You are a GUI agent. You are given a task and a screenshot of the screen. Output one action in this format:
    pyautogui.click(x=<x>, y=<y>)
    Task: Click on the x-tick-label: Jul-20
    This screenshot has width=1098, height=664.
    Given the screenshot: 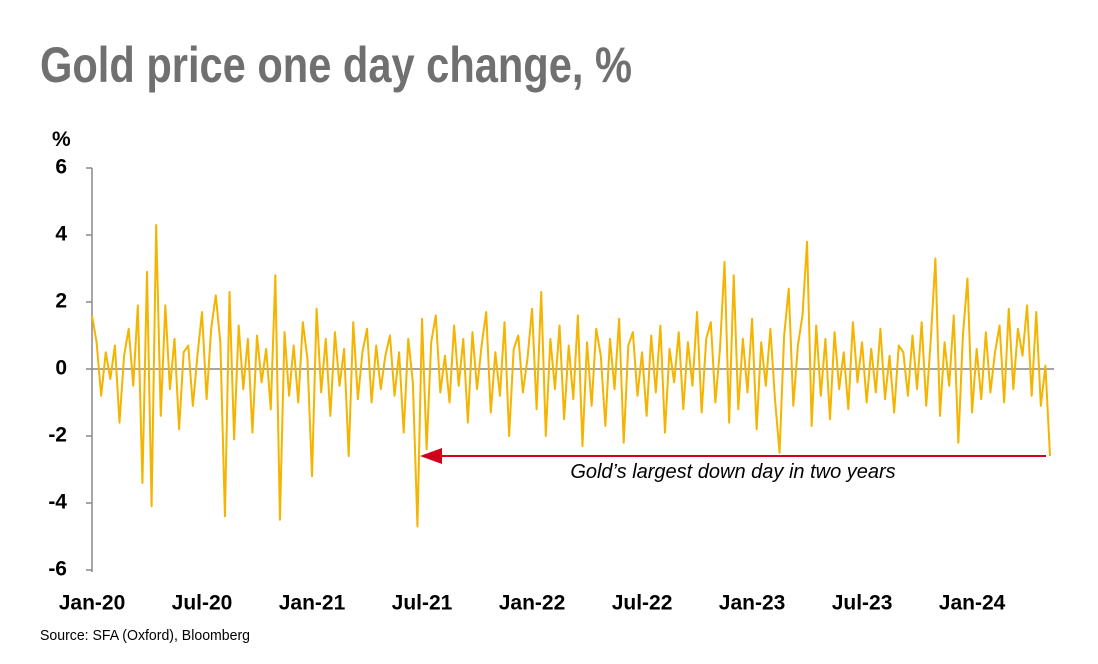 What is the action you would take?
    pyautogui.click(x=202, y=603)
    